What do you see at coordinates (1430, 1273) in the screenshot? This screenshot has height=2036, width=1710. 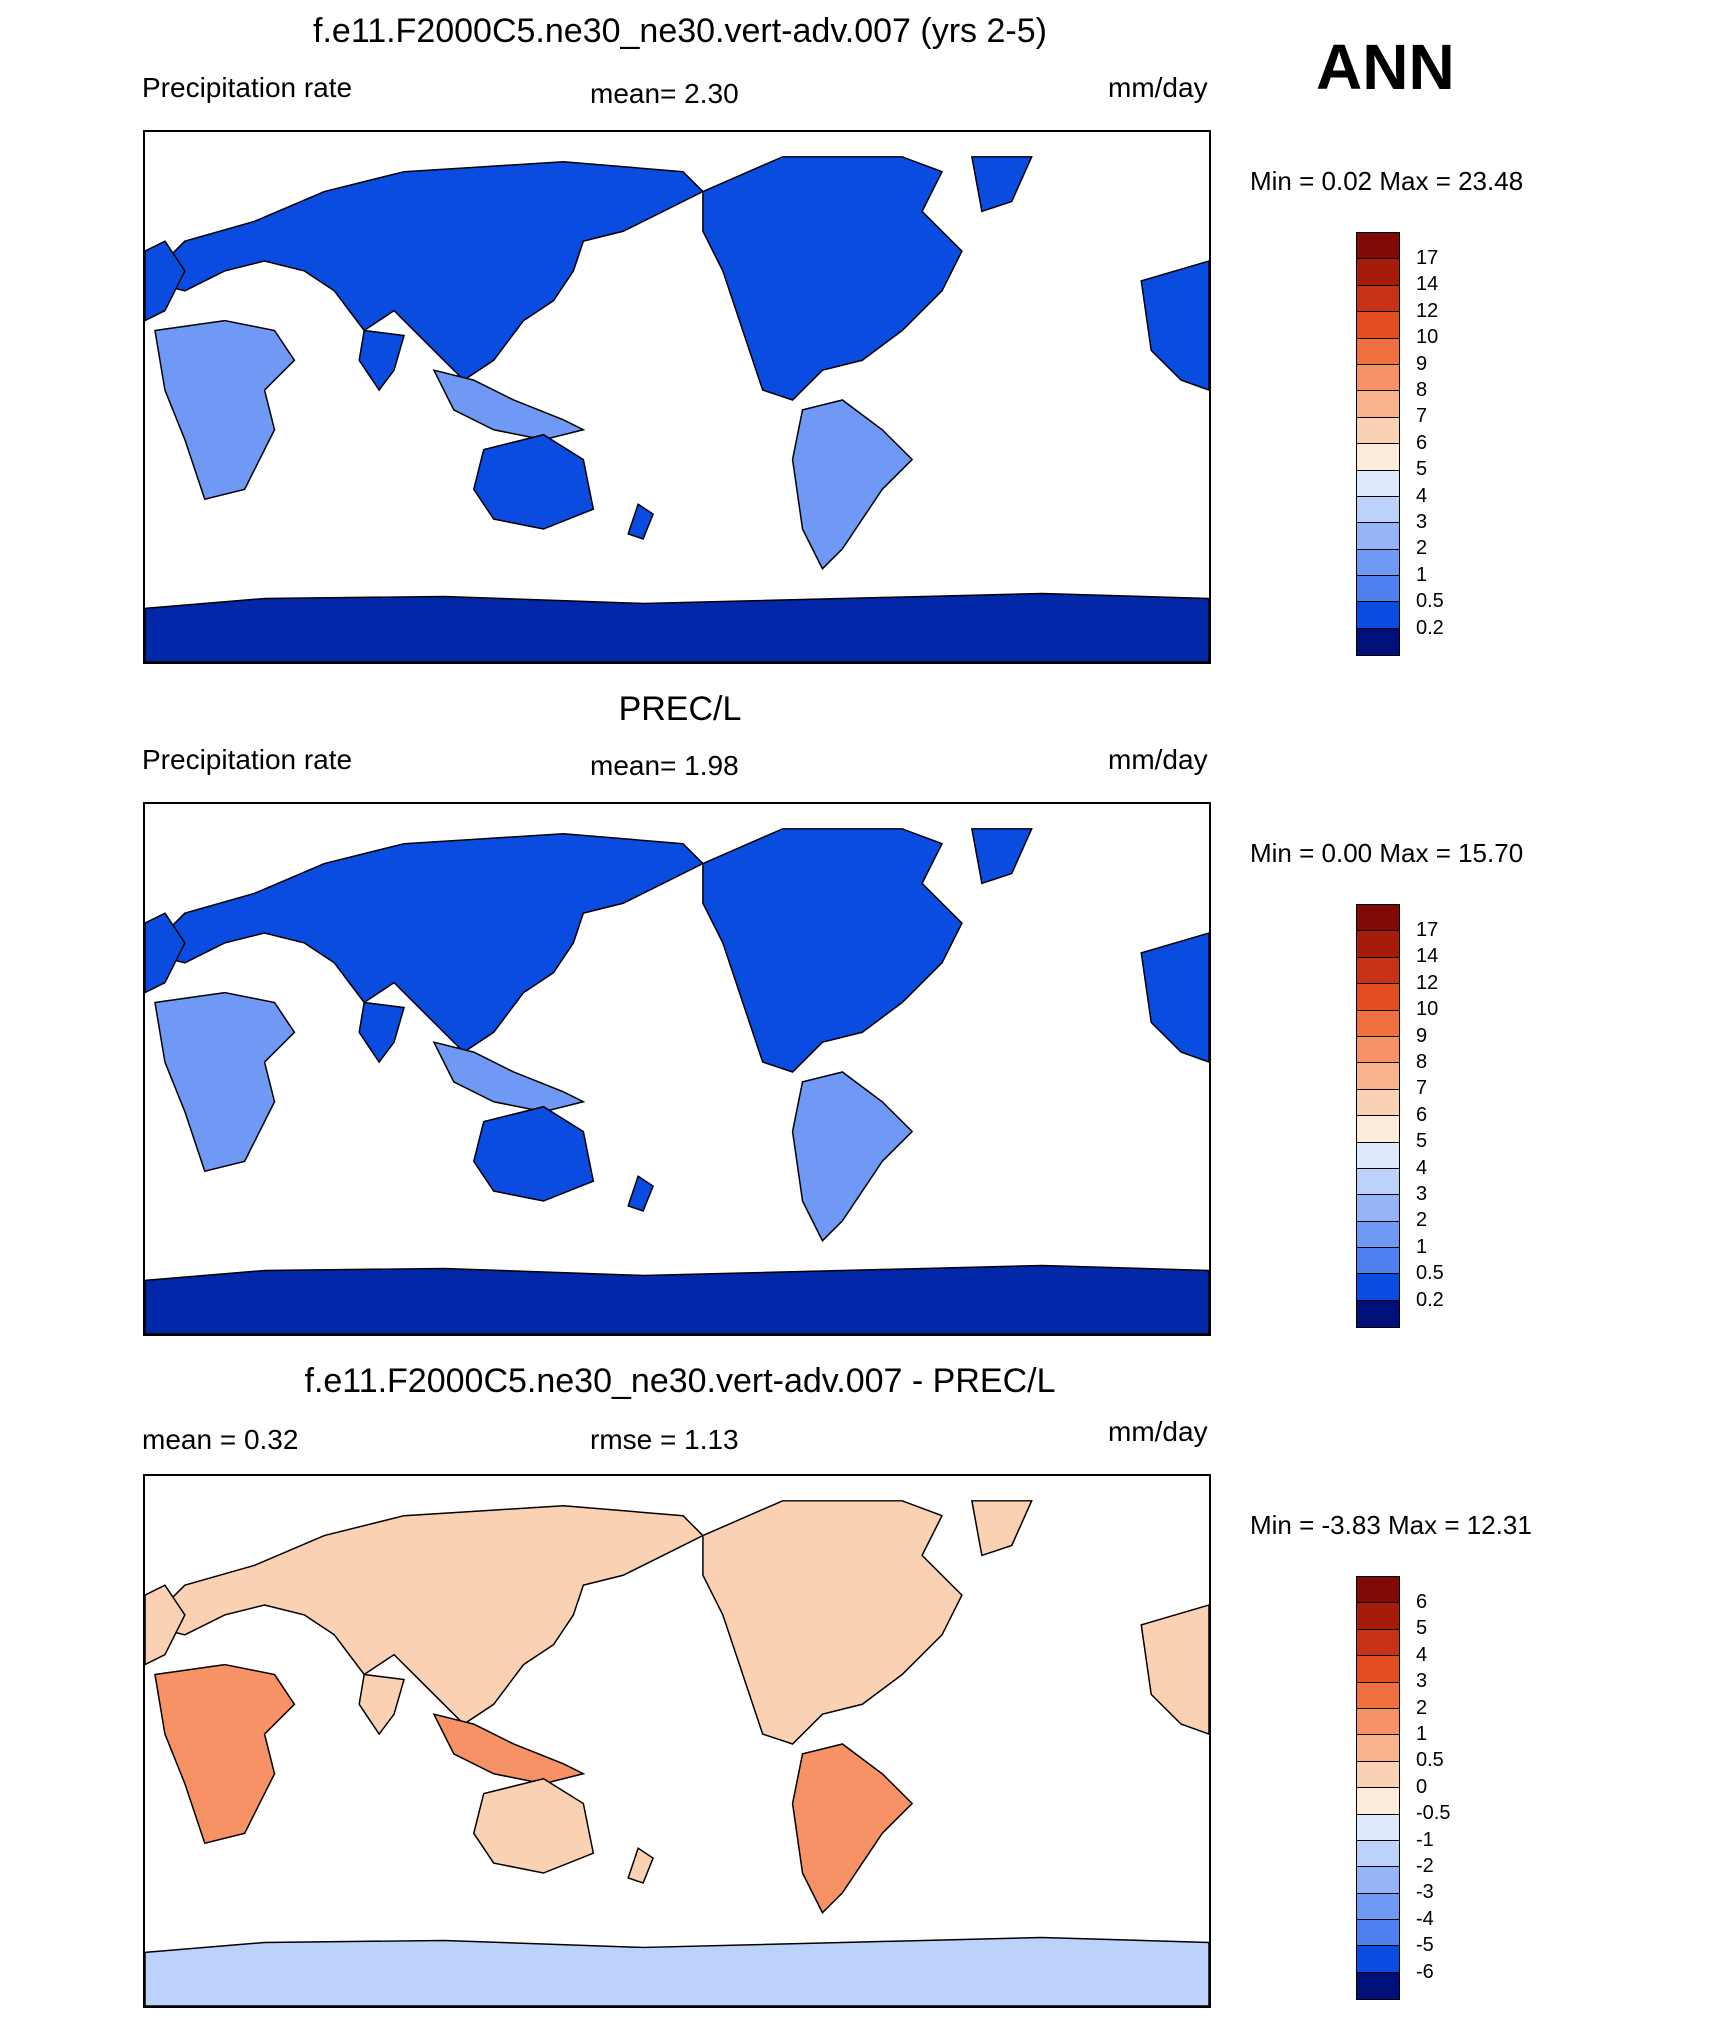 I see `colorbar-label: 0.5` at bounding box center [1430, 1273].